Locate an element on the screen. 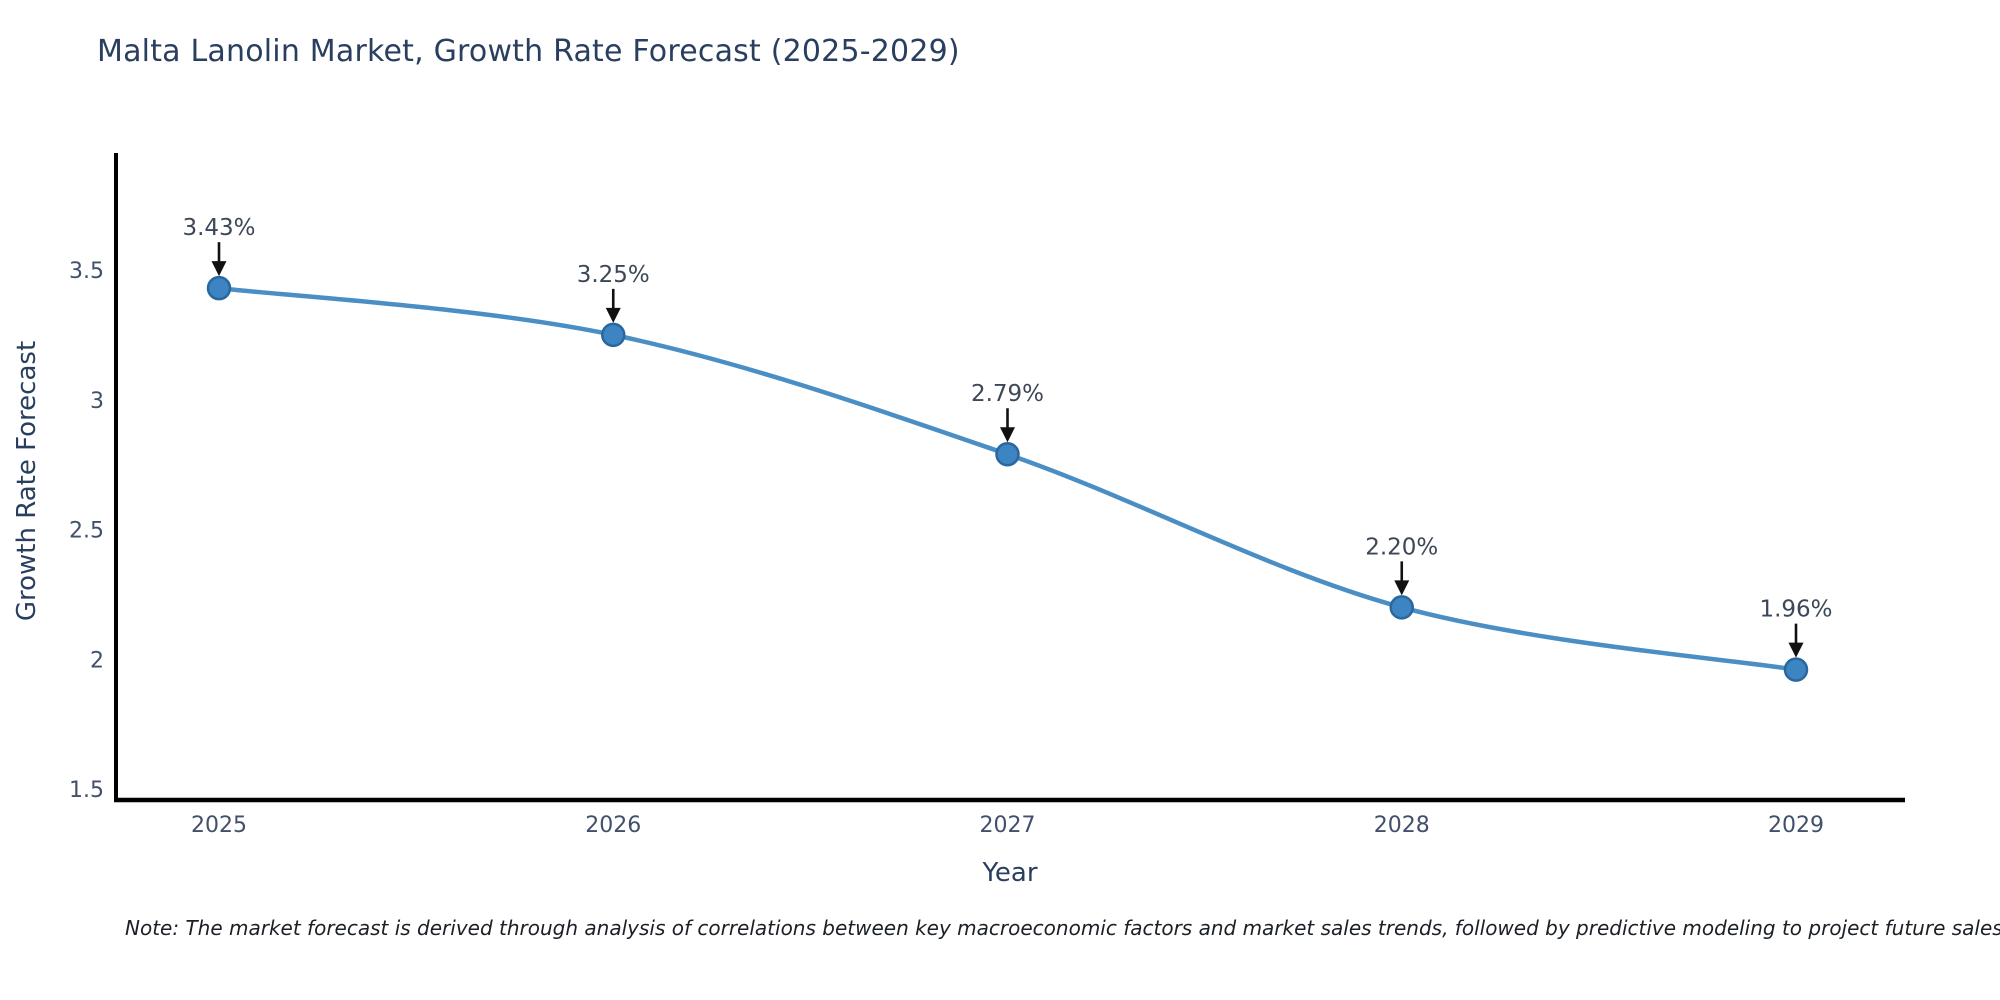  data-point-label: 1.96% is located at coordinates (1795, 610).